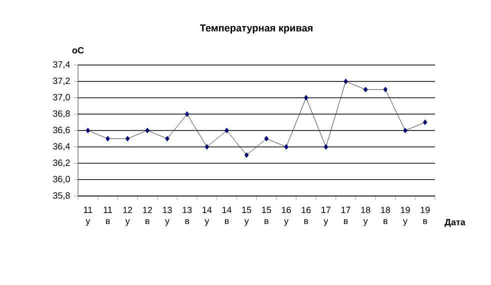 This screenshot has height=285, width=491. What do you see at coordinates (61, 147) in the screenshot?
I see `y-tick-label: 36,4` at bounding box center [61, 147].